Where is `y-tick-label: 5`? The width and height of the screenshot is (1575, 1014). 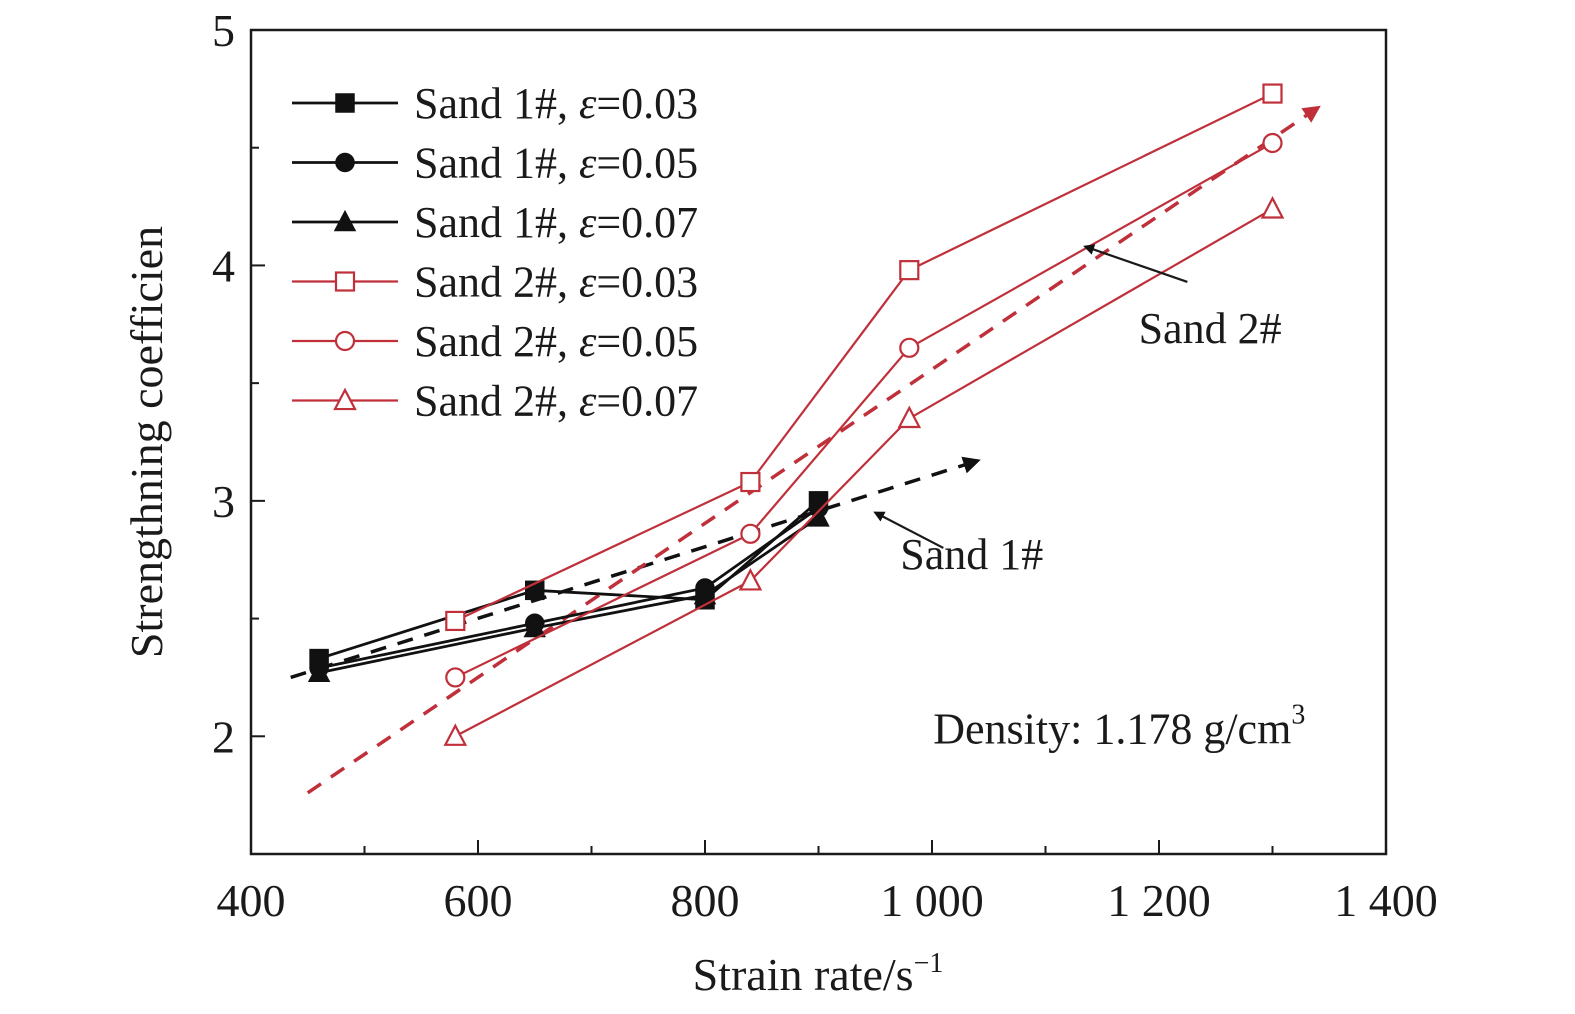 y-tick-label: 5 is located at coordinates (223, 30).